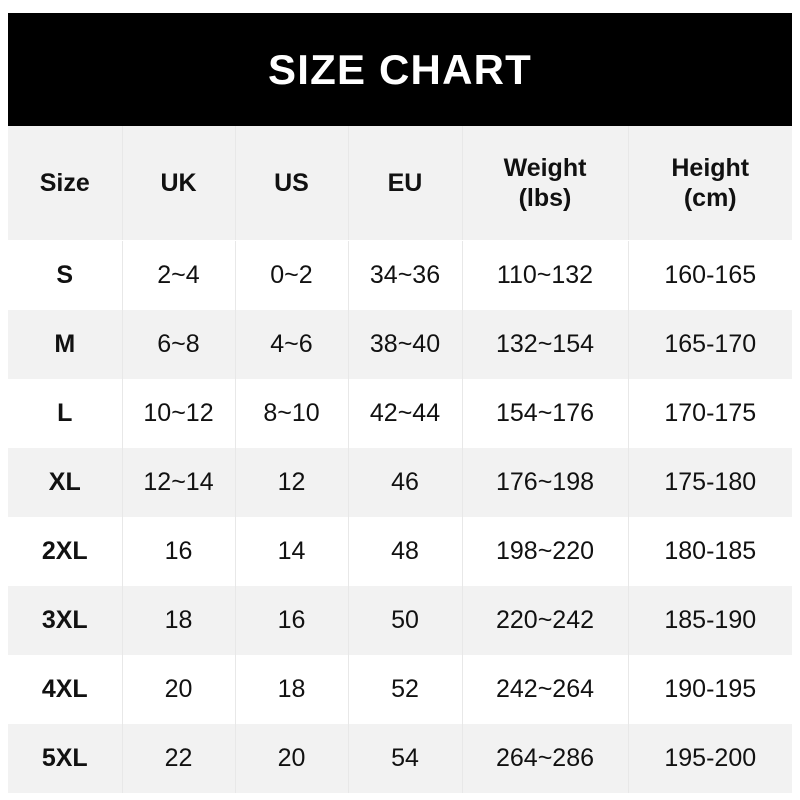 Image resolution: width=800 pixels, height=800 pixels. What do you see at coordinates (710, 413) in the screenshot?
I see `cell-height: 170-175` at bounding box center [710, 413].